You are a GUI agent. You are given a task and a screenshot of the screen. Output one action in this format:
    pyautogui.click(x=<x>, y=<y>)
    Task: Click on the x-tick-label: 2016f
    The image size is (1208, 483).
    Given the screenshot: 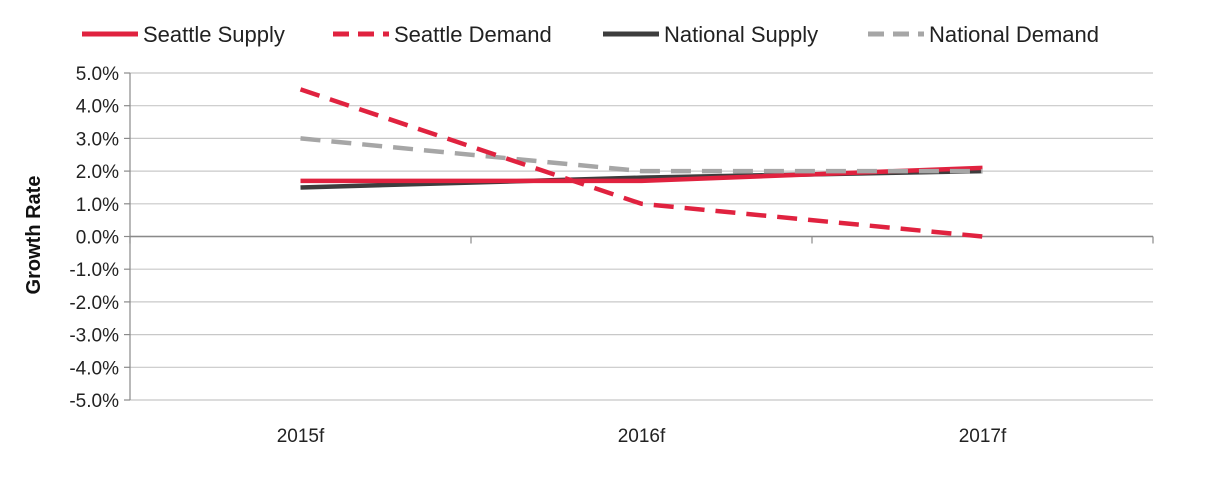 What is the action you would take?
    pyautogui.click(x=642, y=436)
    